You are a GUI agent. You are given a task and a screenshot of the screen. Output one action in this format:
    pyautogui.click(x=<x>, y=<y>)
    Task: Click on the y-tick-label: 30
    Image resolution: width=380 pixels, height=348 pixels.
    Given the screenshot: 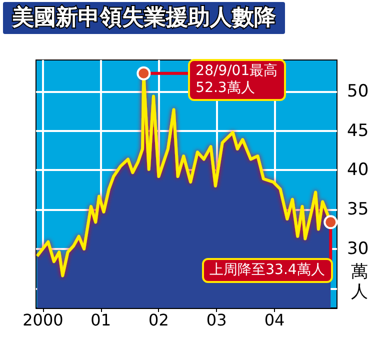 What is the action you would take?
    pyautogui.click(x=358, y=248)
    